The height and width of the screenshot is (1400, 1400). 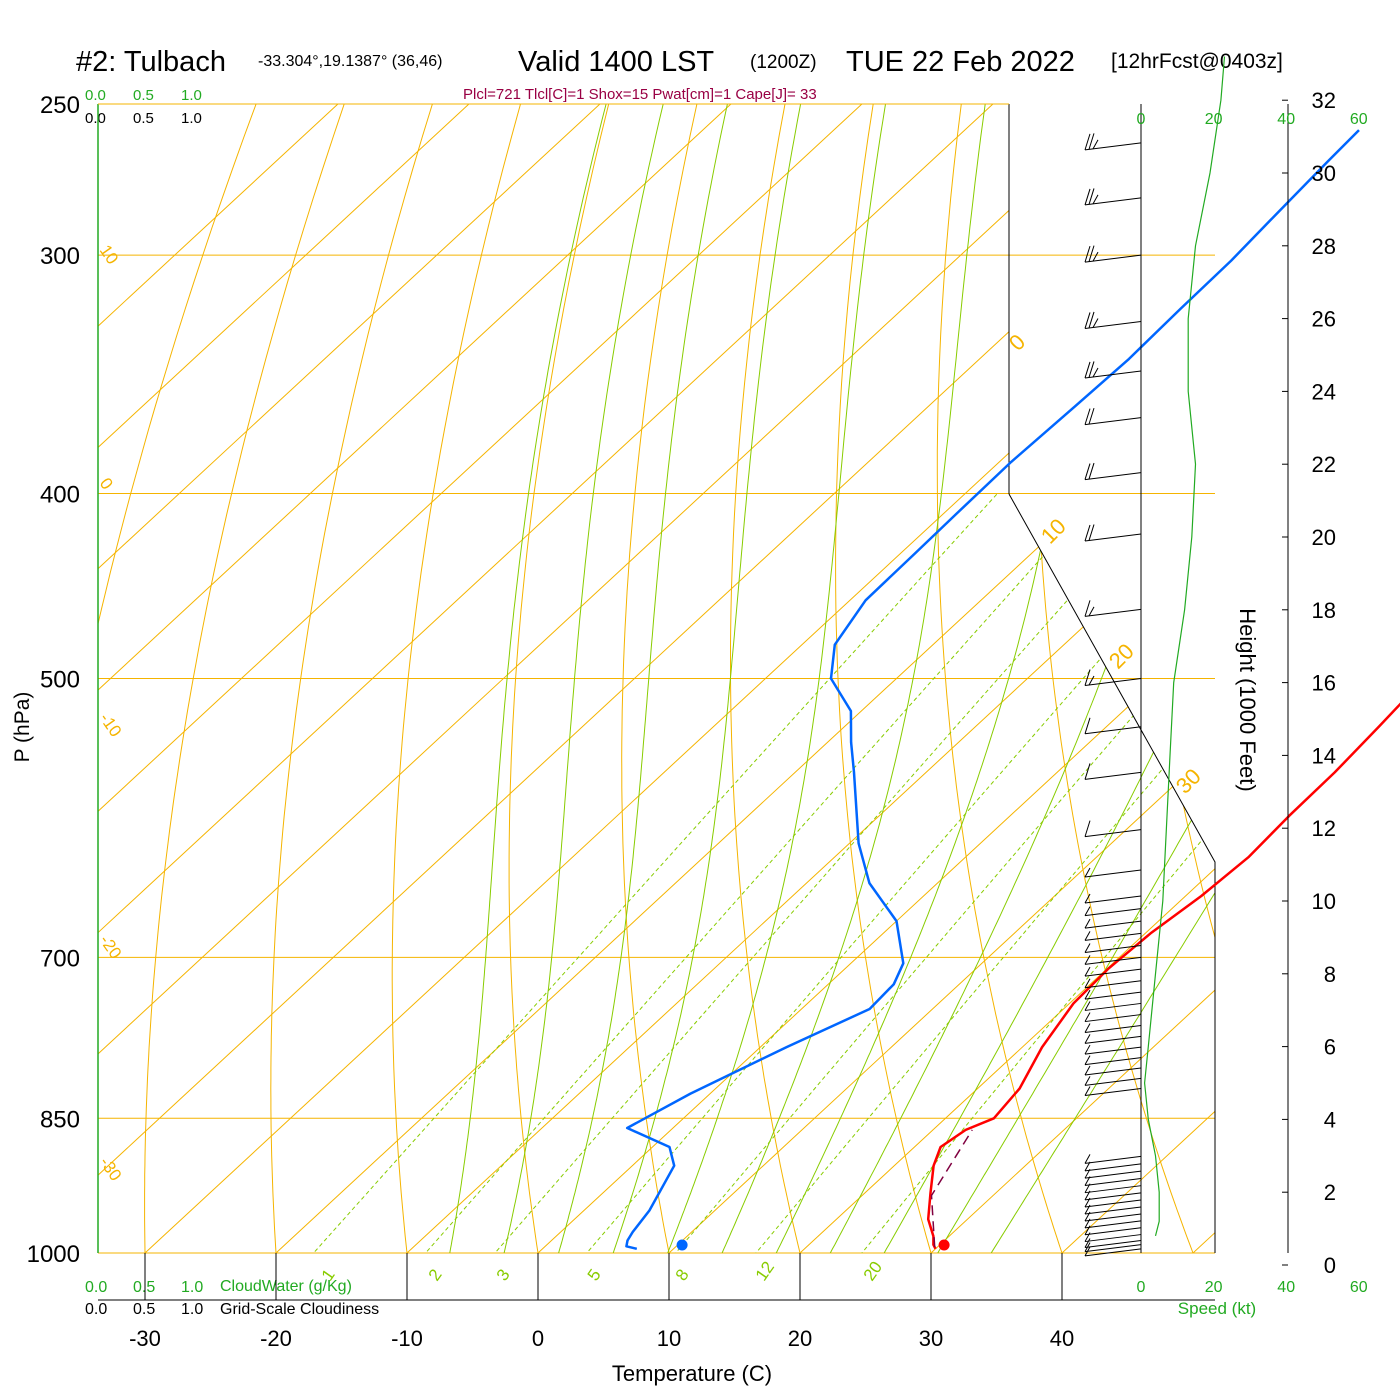 What do you see at coordinates (1330, 1192) in the screenshot?
I see `height-tick-label: 2` at bounding box center [1330, 1192].